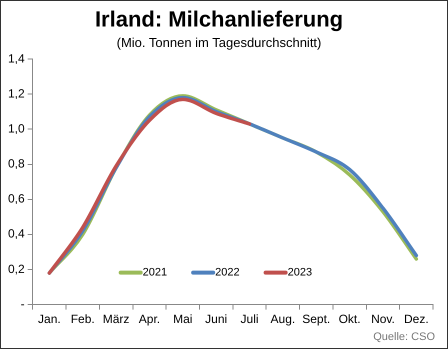  I want to click on x-tick-label: Nov., so click(383, 319).